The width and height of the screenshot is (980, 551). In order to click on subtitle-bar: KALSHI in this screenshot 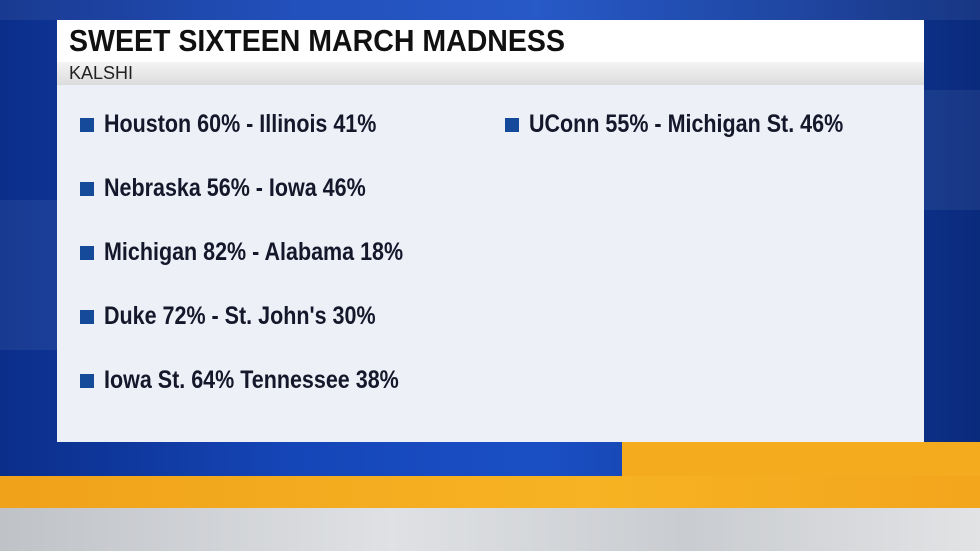, I will do `click(490, 73)`.